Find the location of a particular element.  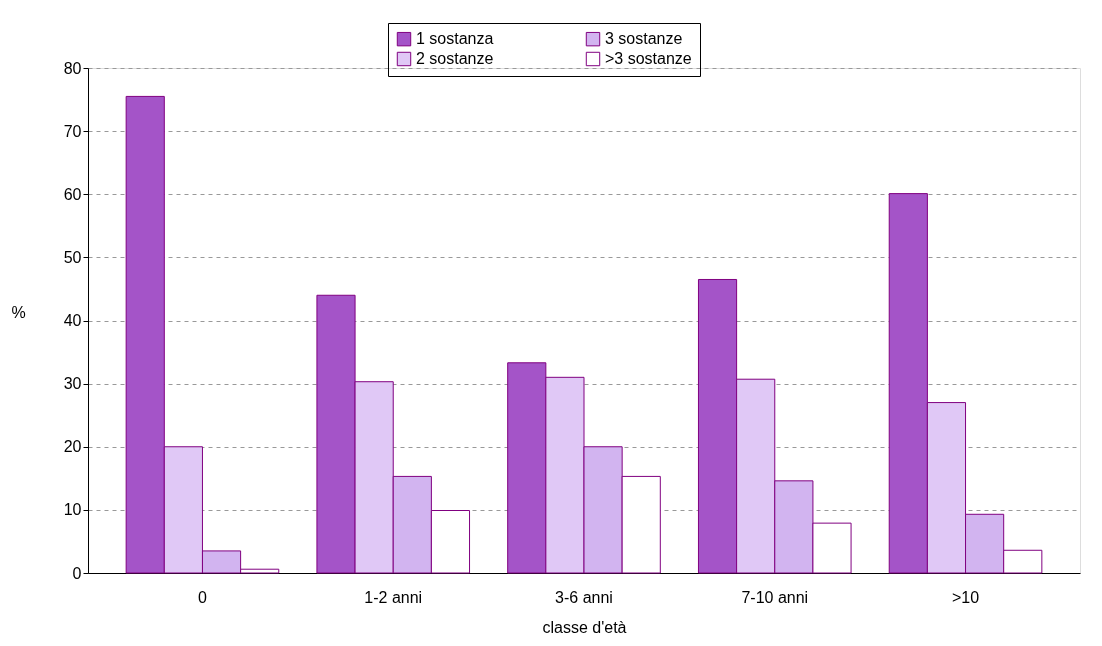

y-tick-label: 40 is located at coordinates (72, 320).